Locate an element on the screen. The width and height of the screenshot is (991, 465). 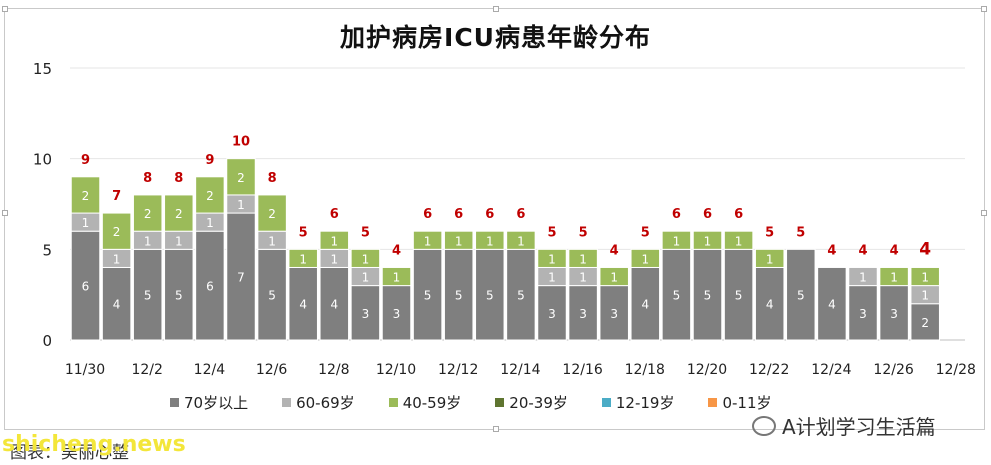
legend-item: 60-69岁 is located at coordinates (318, 402).